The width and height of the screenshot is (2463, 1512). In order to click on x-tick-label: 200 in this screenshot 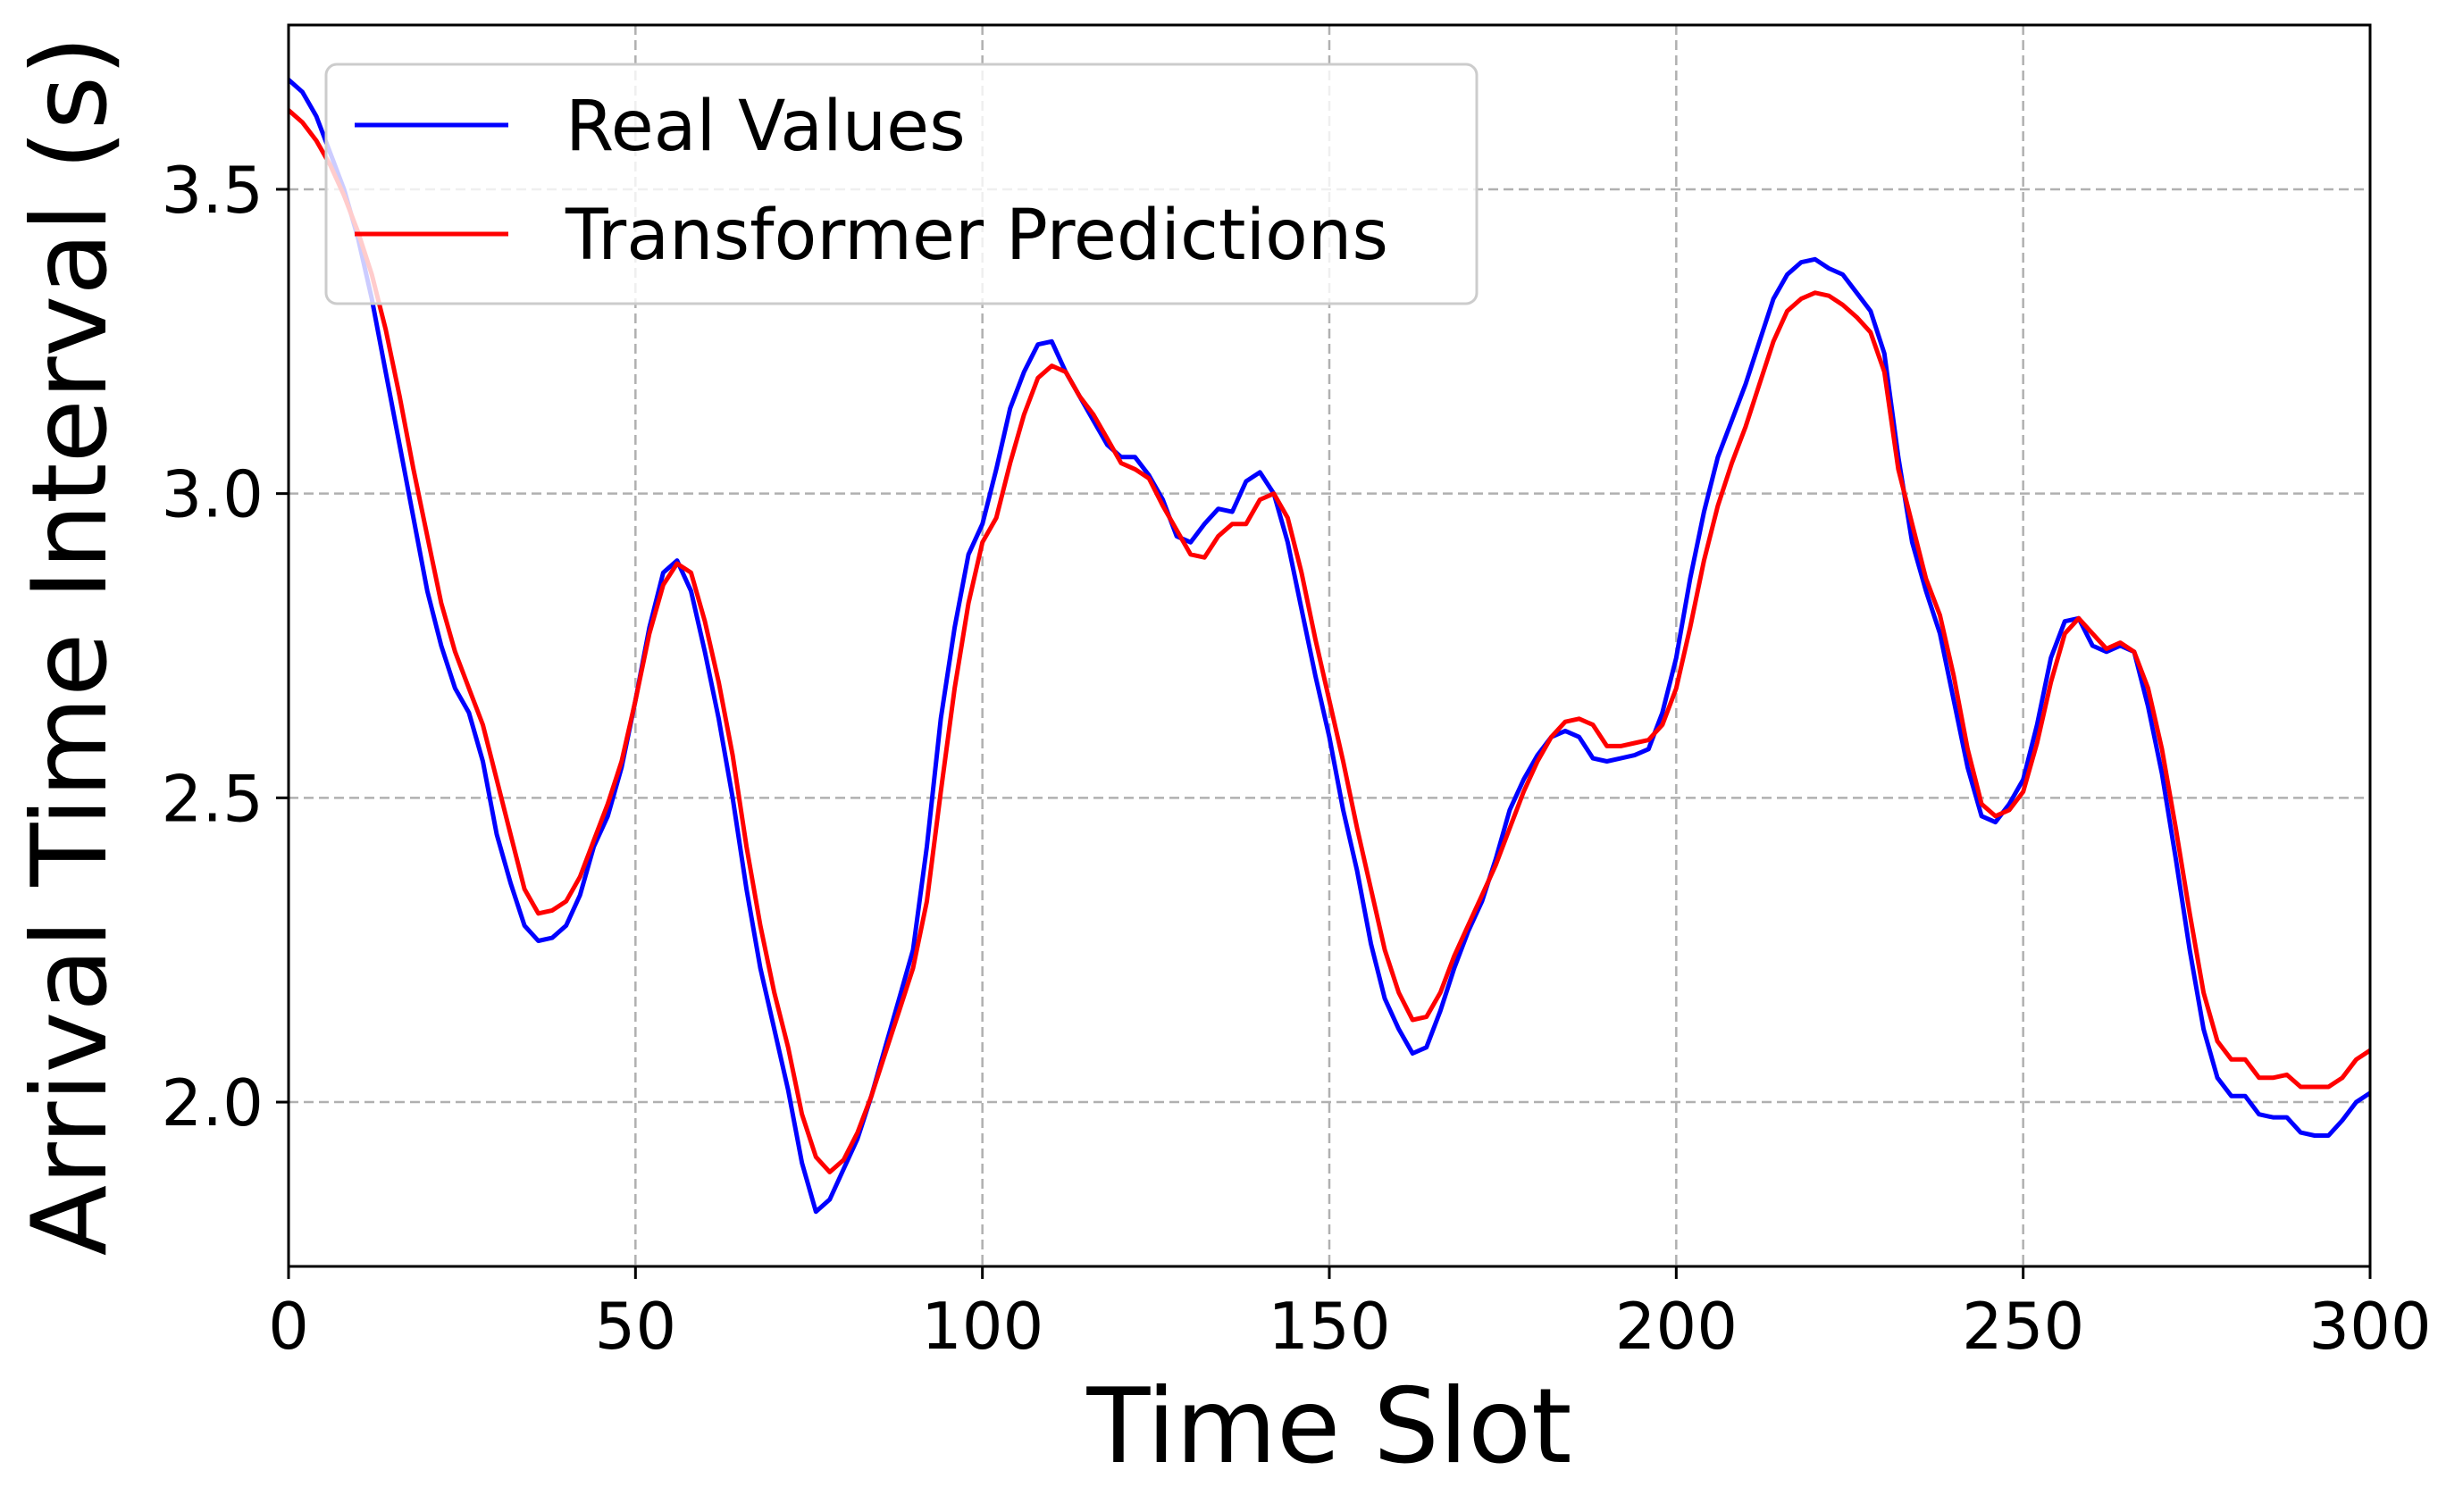, I will do `click(1676, 1326)`.